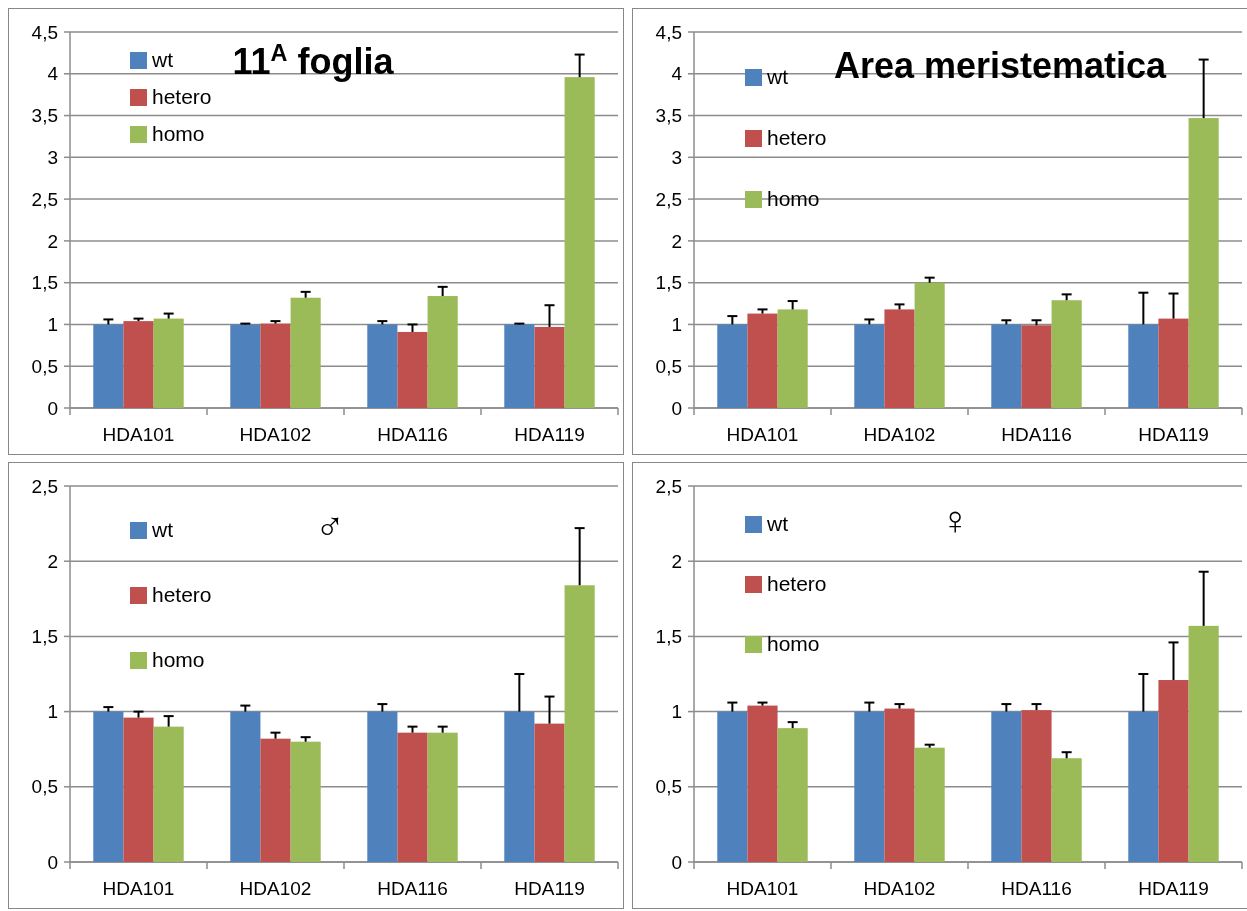 The image size is (1247, 911). Describe the element at coordinates (676, 157) in the screenshot. I see `y-tick-label: 3` at that location.